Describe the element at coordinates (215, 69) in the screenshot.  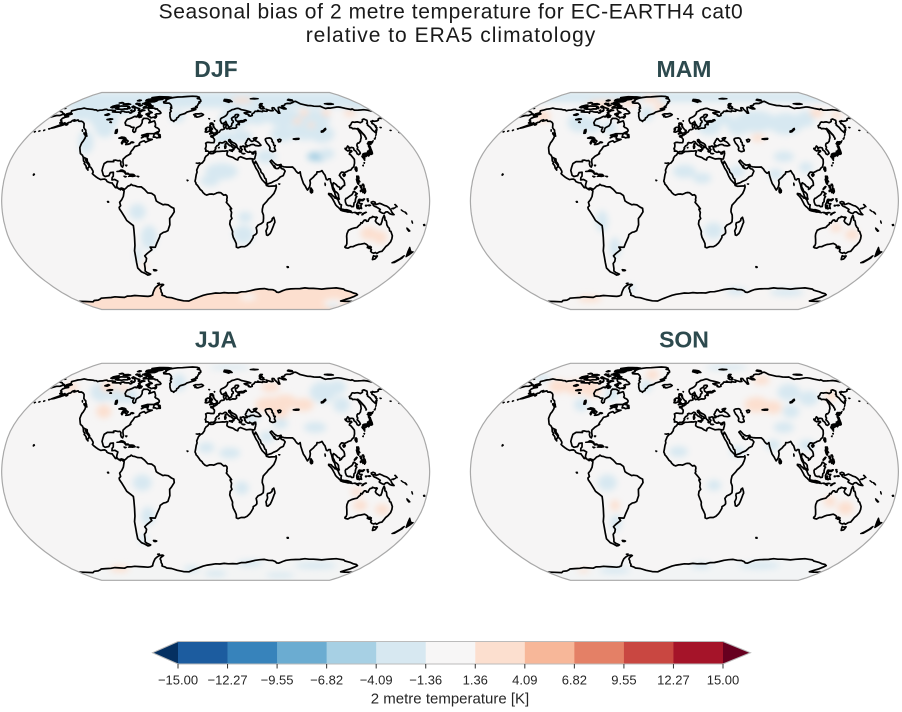
I see `svg-text: DJF` at that location.